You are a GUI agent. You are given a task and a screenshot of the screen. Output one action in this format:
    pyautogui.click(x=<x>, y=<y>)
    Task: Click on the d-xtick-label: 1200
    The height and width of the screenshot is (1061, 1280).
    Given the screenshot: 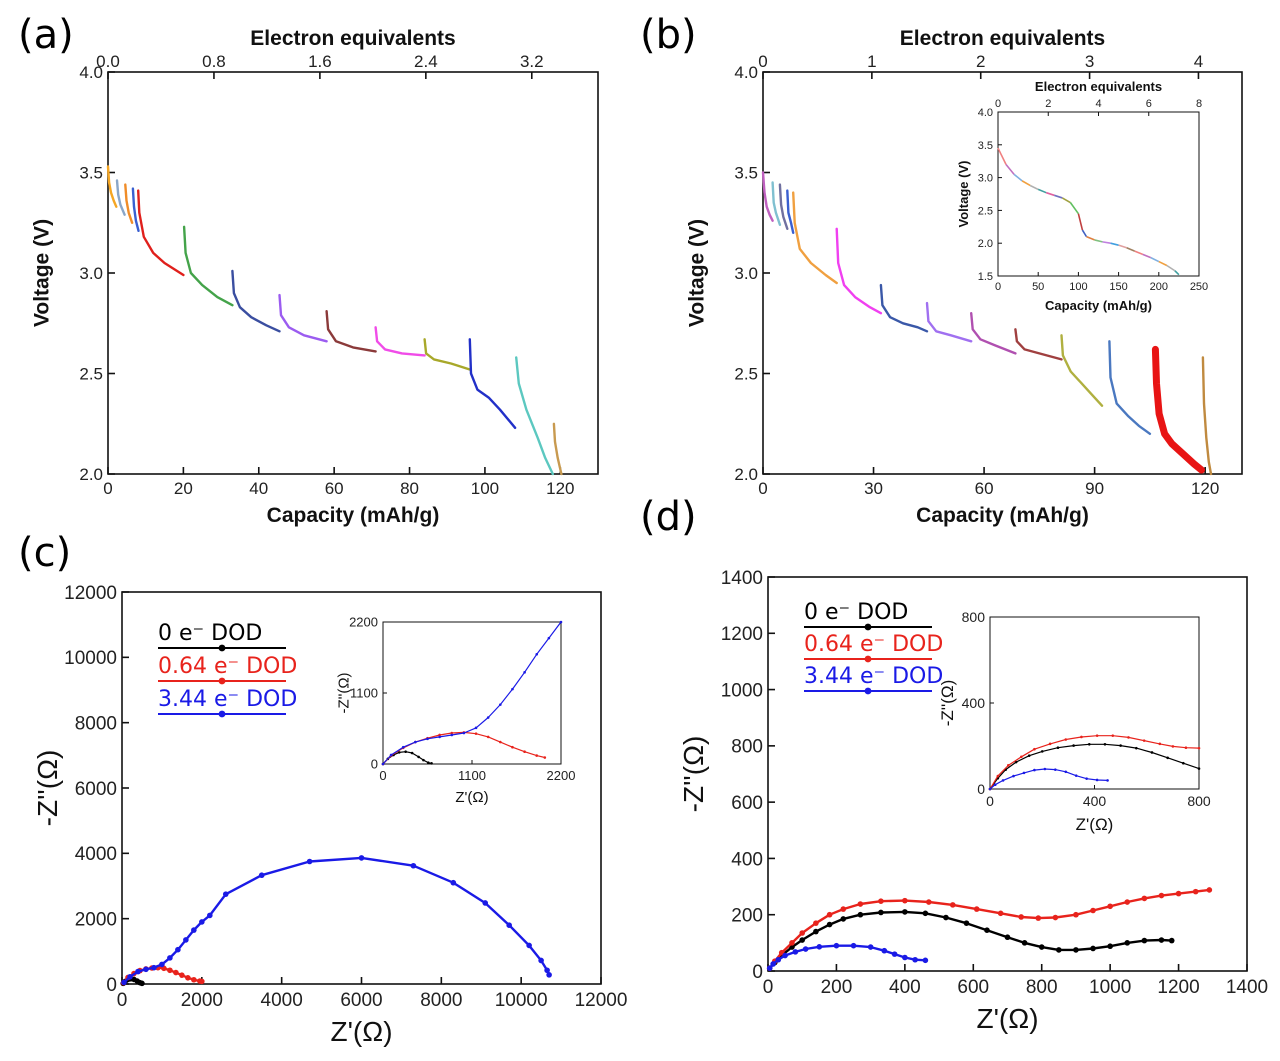 What is the action you would take?
    pyautogui.click(x=1178, y=987)
    